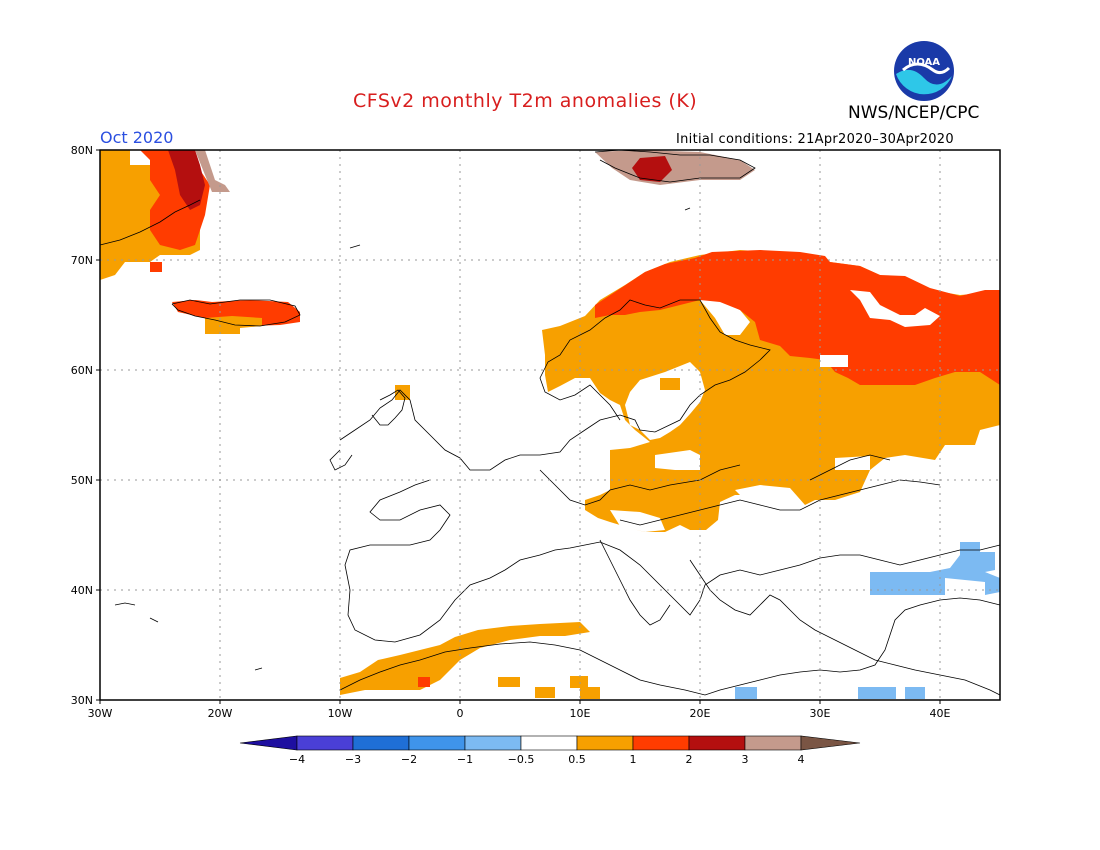 The width and height of the screenshot is (1100, 850). What do you see at coordinates (820, 713) in the screenshot?
I see `lon-label: 30E` at bounding box center [820, 713].